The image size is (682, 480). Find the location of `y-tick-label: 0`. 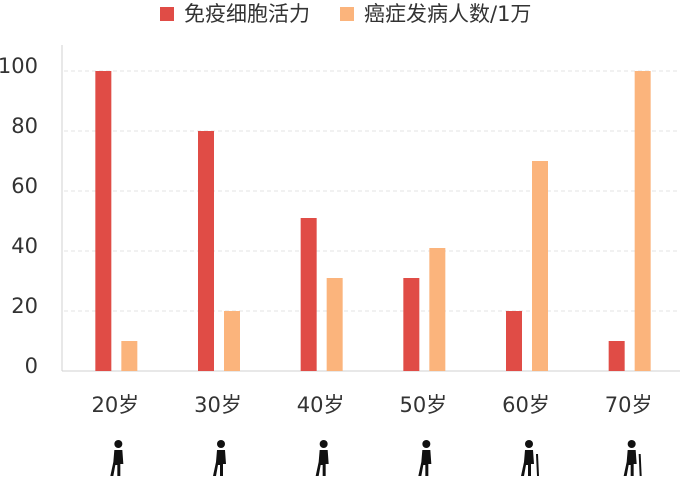

y-tick-label: 0 is located at coordinates (31, 366).